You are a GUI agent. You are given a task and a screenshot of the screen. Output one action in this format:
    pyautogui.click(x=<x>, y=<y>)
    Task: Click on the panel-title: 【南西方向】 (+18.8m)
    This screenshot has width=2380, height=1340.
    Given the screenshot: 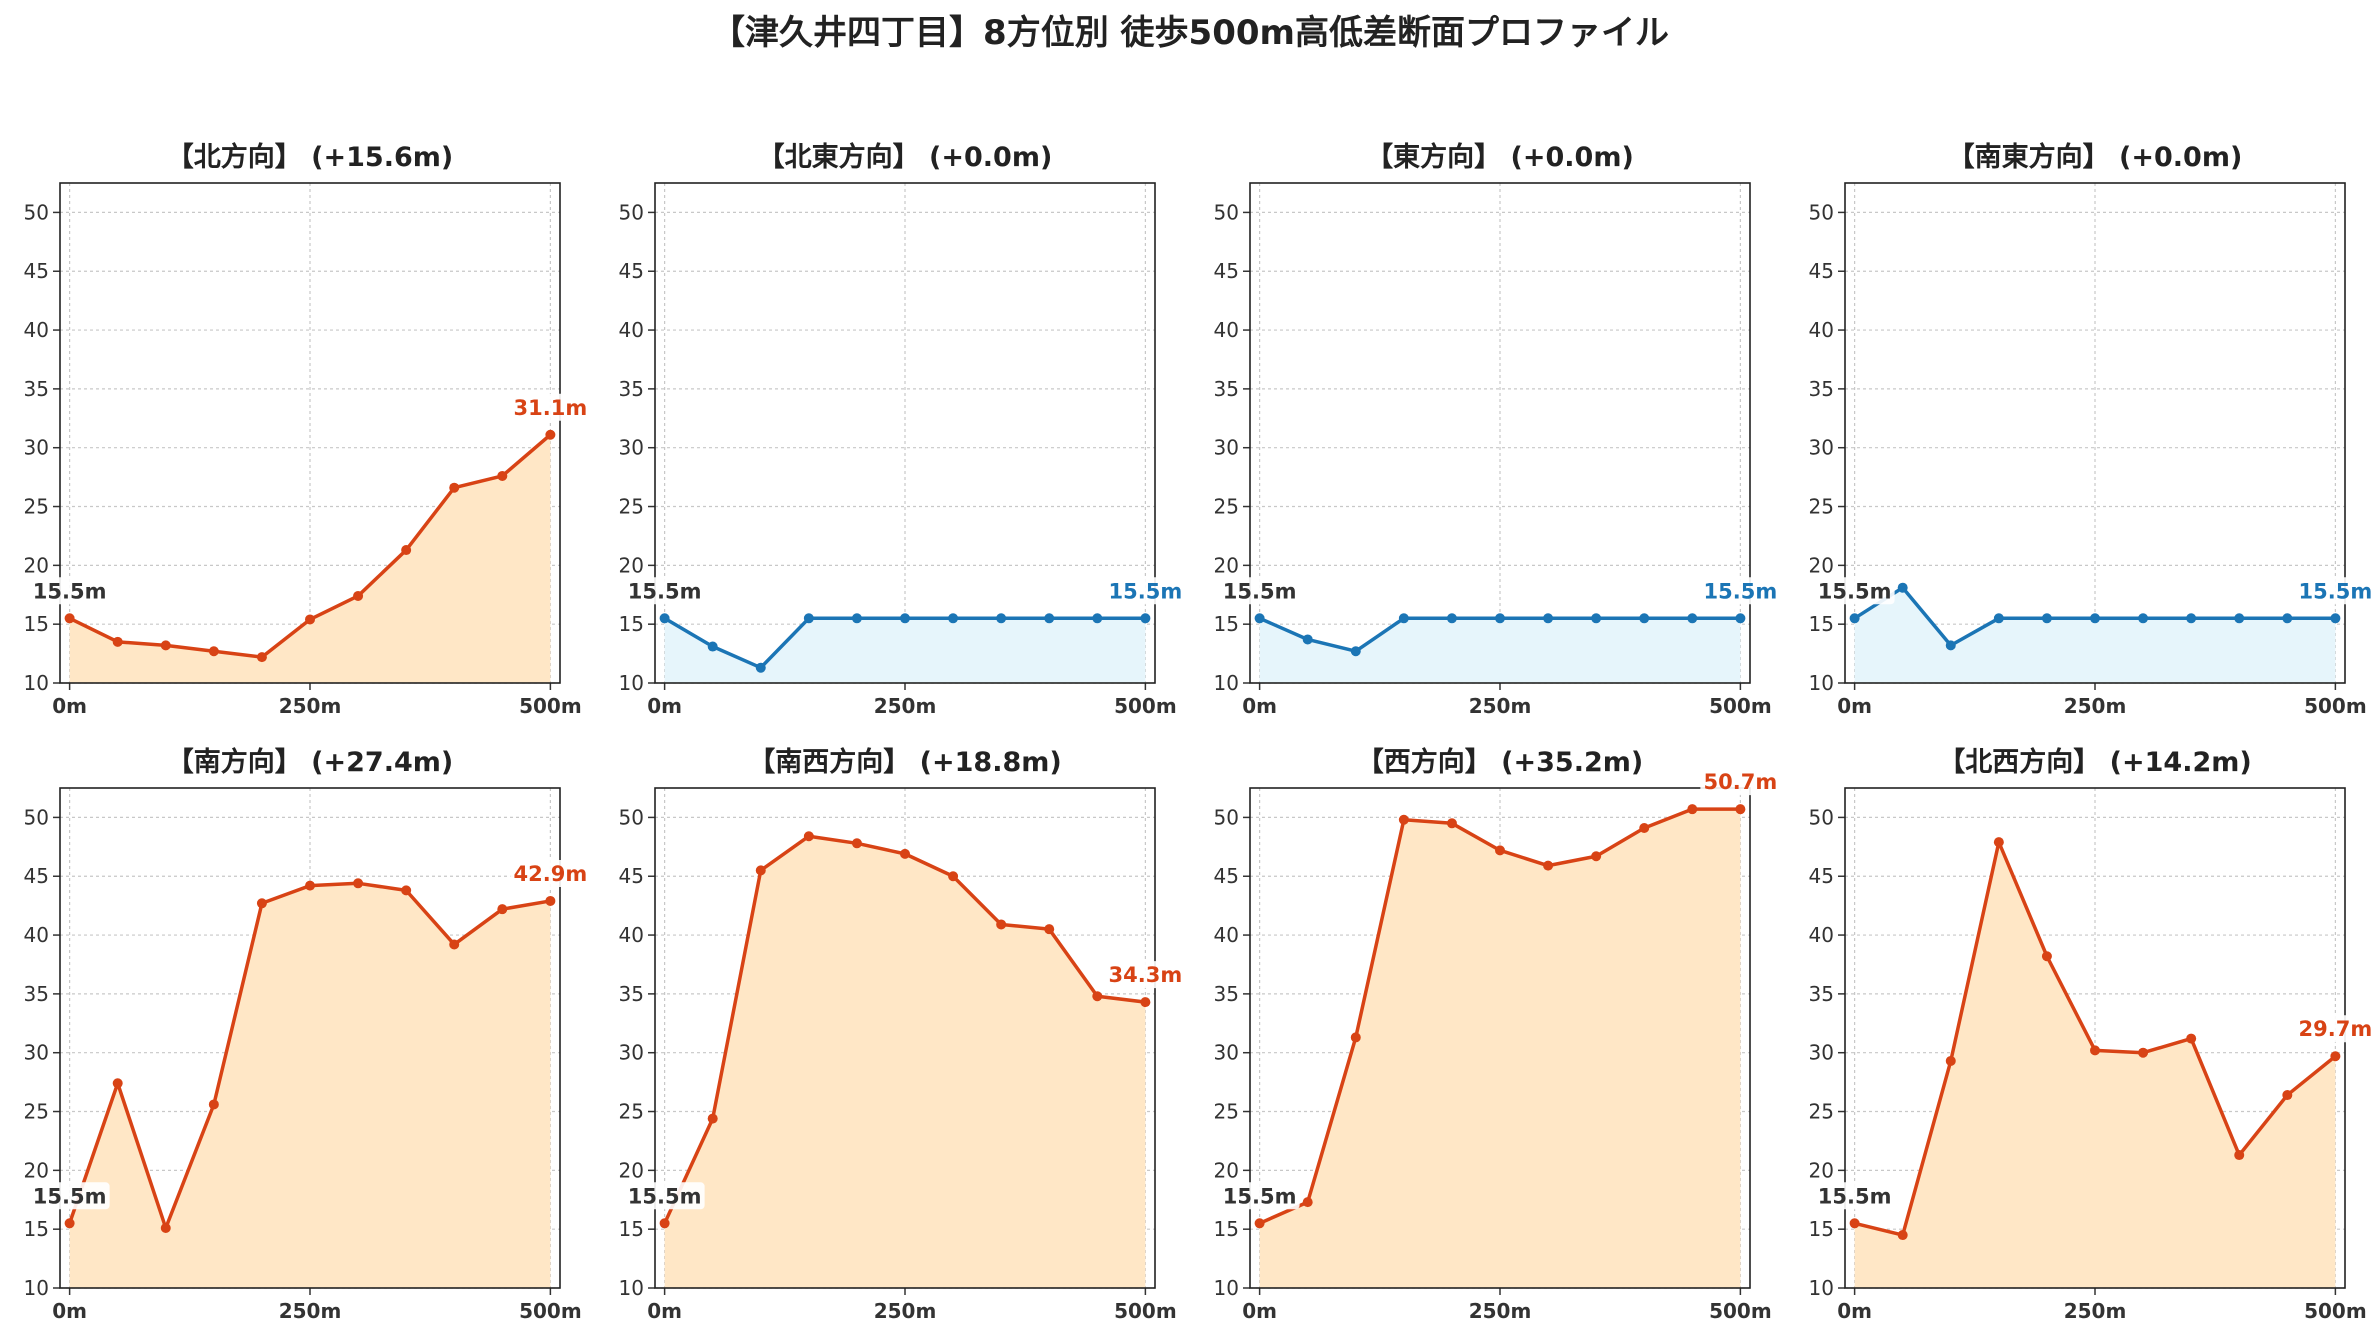 What is the action you would take?
    pyautogui.click(x=904, y=762)
    